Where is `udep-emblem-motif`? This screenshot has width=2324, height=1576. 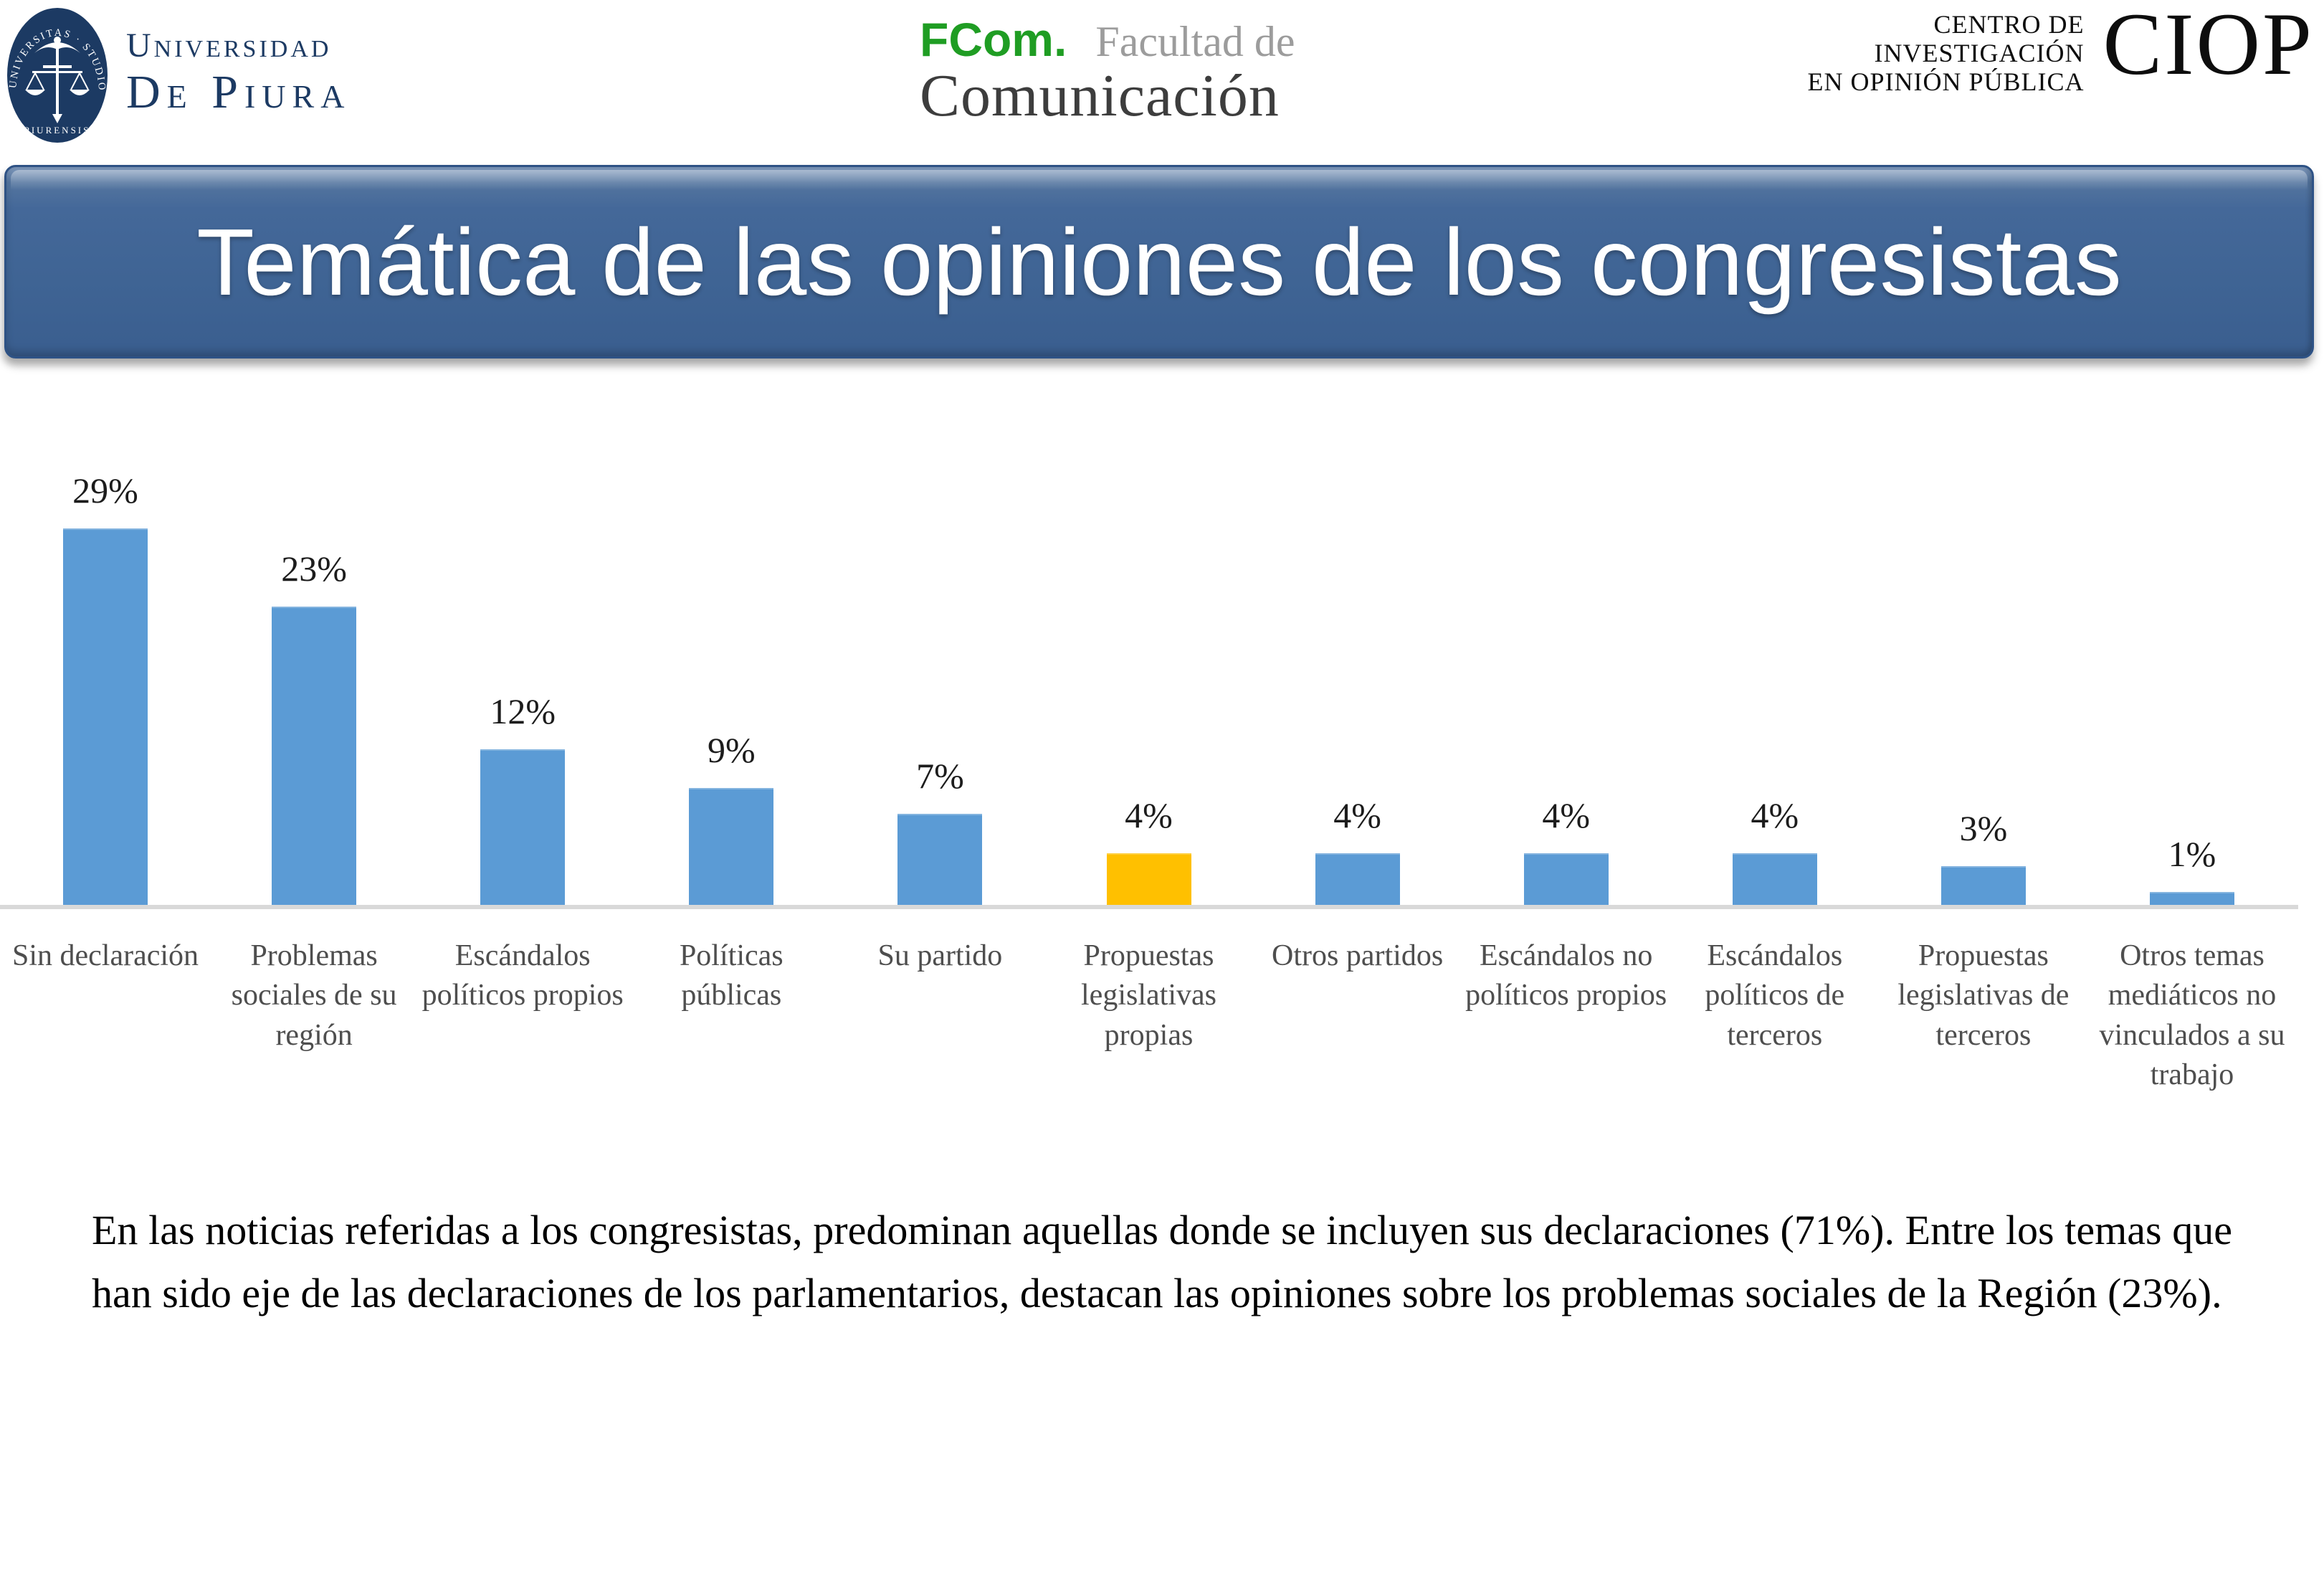 udep-emblem-motif is located at coordinates (57, 80).